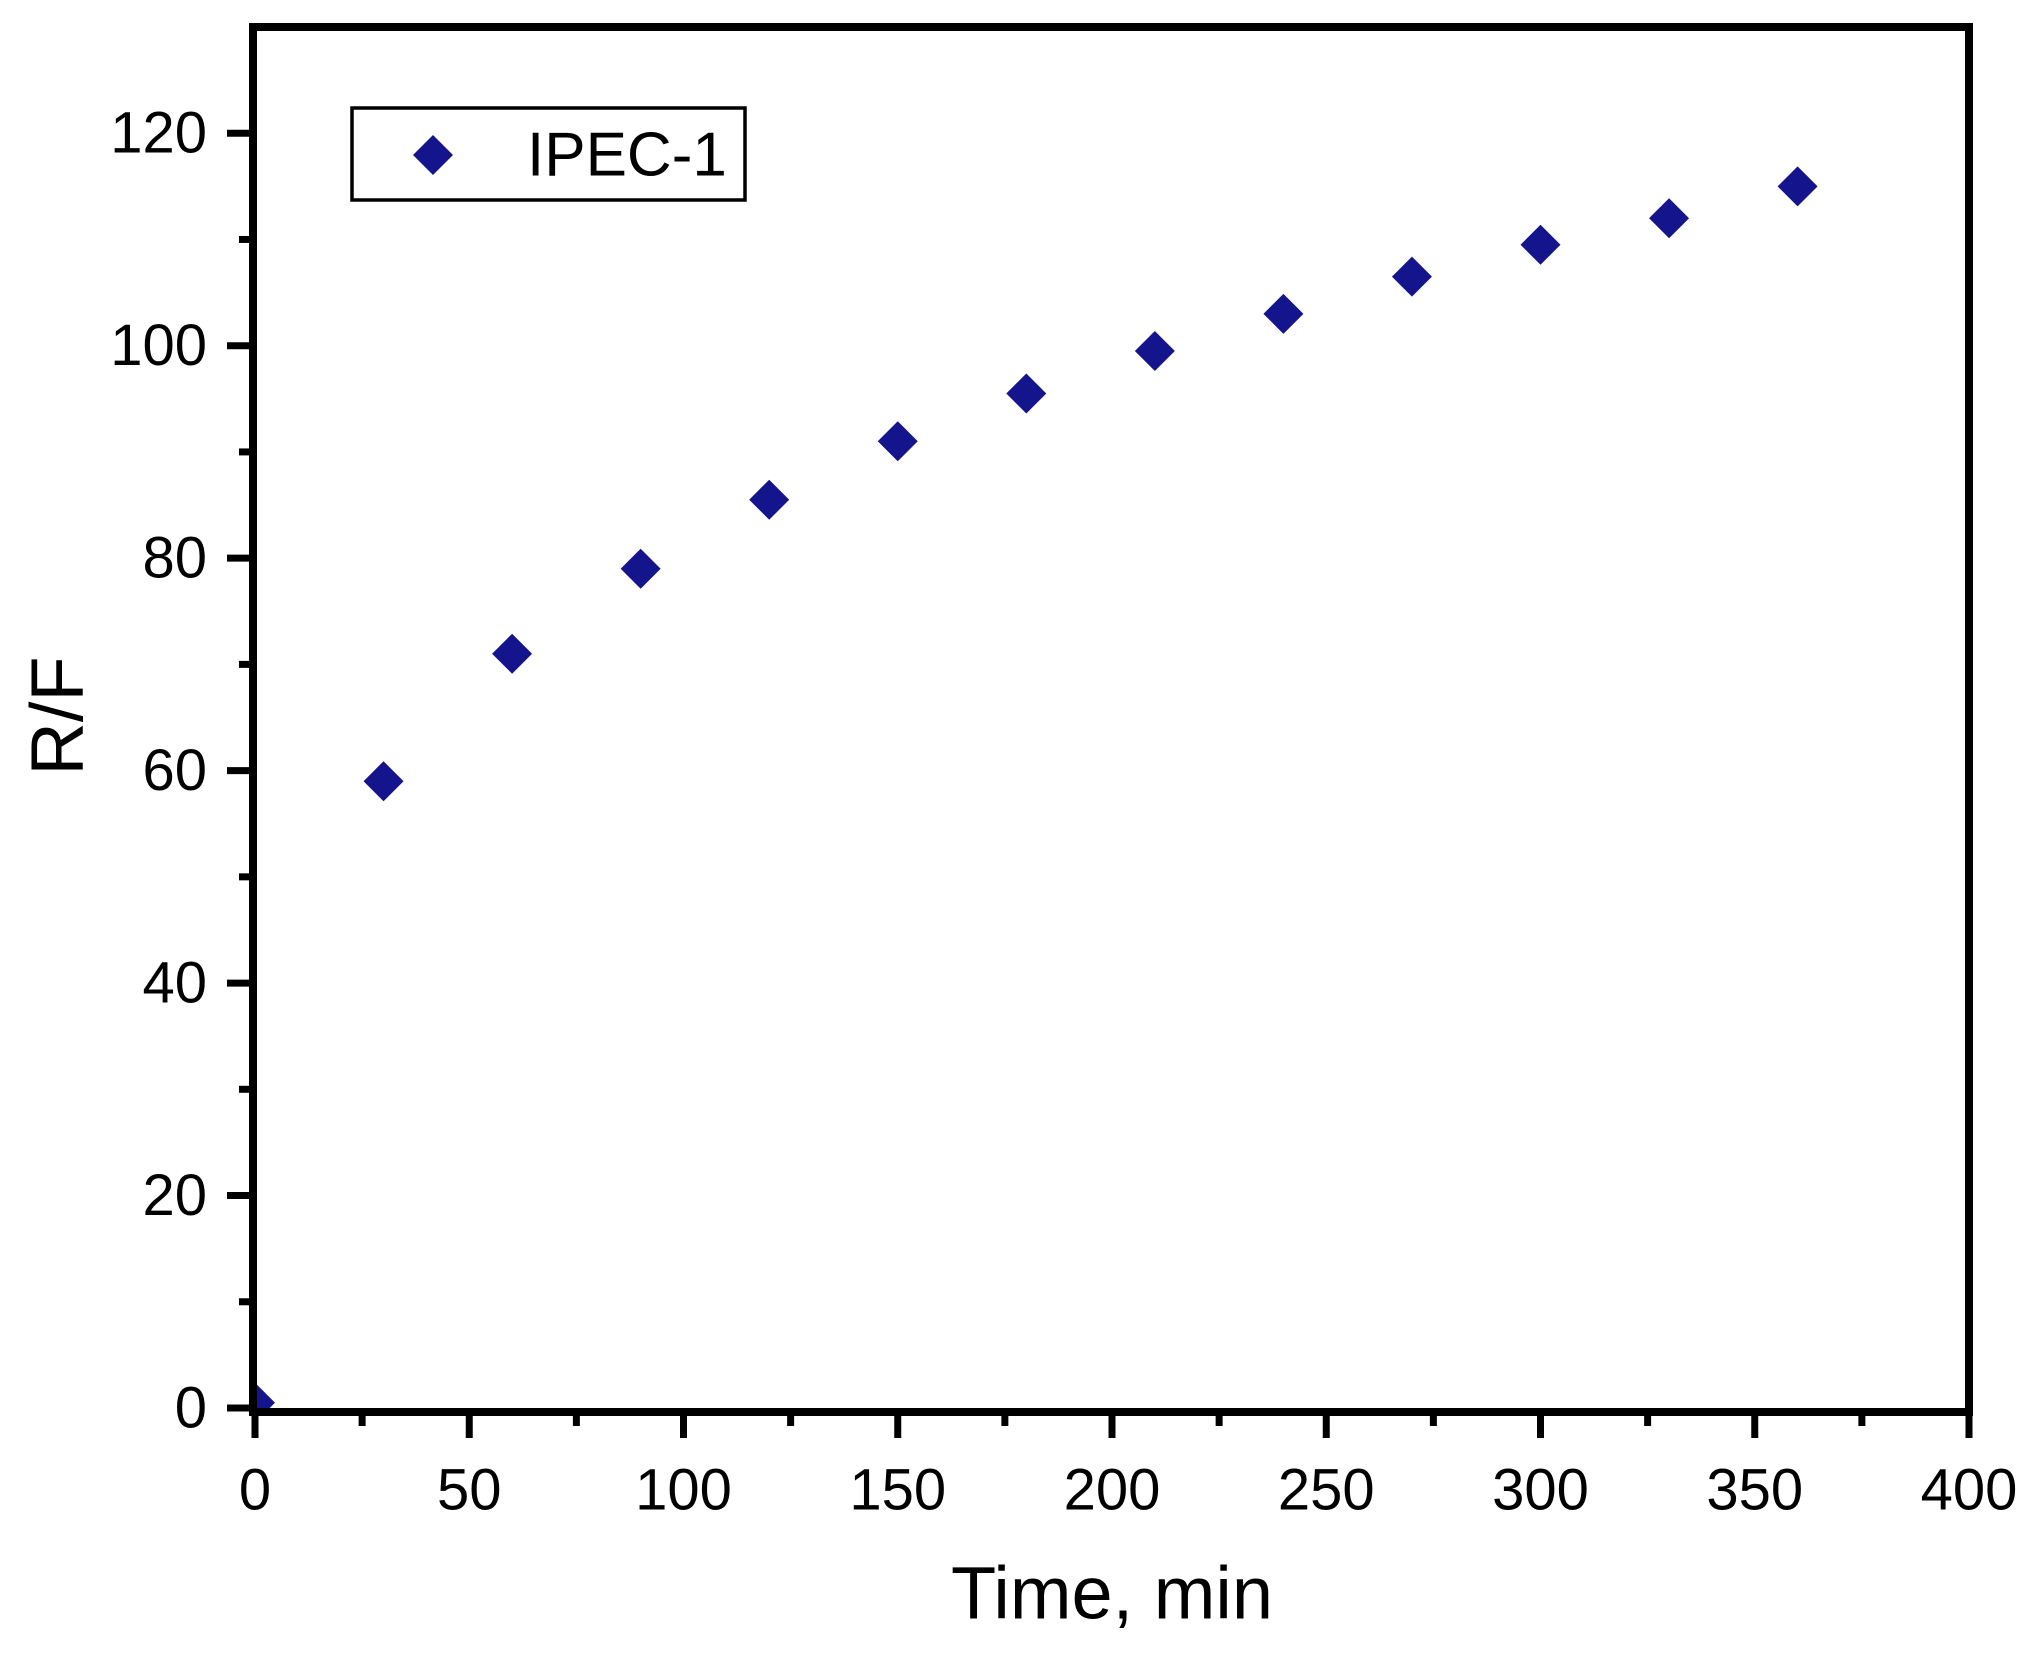 This screenshot has height=1659, width=2037. I want to click on x-tick-label: 200, so click(1112, 1490).